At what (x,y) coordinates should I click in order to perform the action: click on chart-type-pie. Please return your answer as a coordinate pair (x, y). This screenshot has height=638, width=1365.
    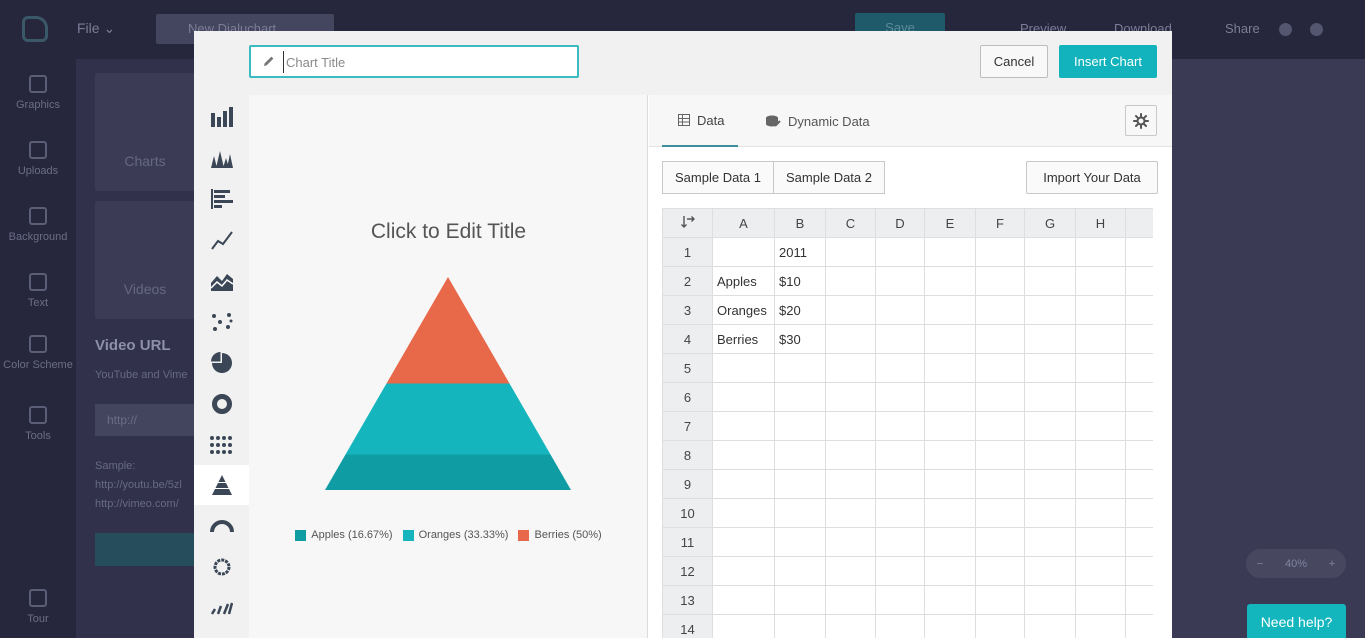
    Looking at the image, I should click on (221, 363).